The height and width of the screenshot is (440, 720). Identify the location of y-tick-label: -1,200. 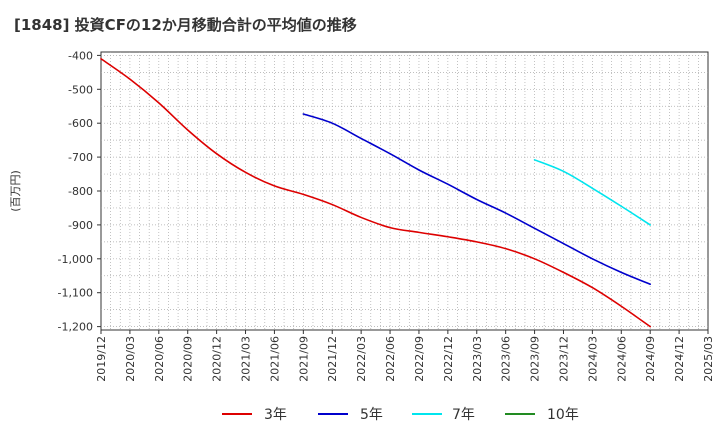
(75, 327).